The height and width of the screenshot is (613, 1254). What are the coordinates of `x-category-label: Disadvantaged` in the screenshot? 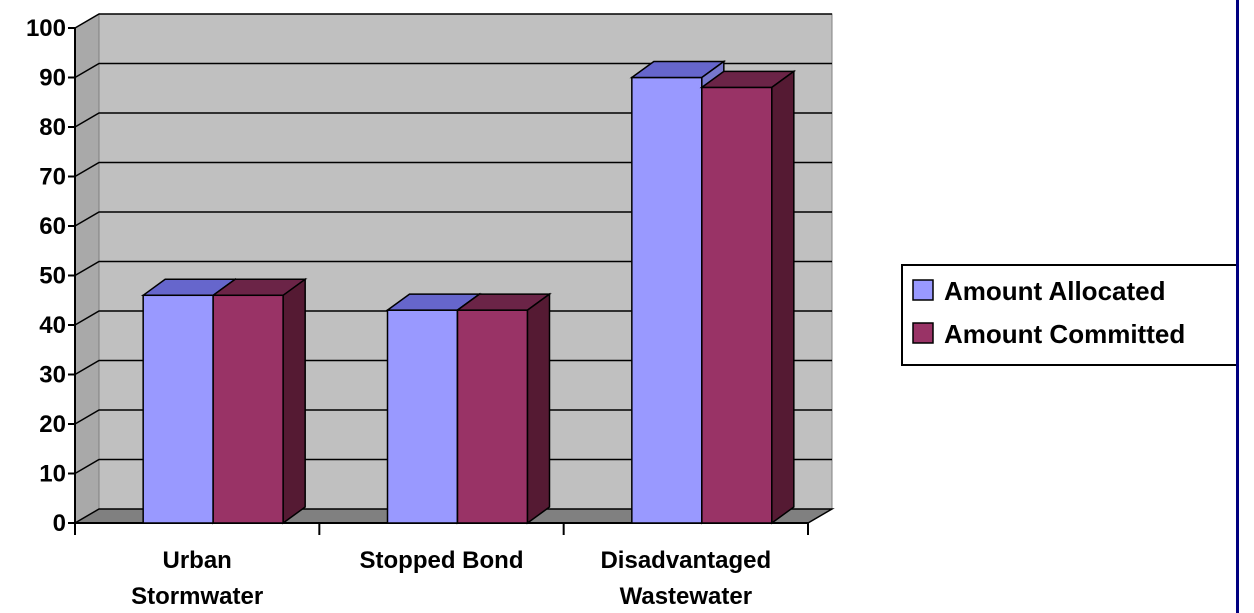 It's located at (685, 560).